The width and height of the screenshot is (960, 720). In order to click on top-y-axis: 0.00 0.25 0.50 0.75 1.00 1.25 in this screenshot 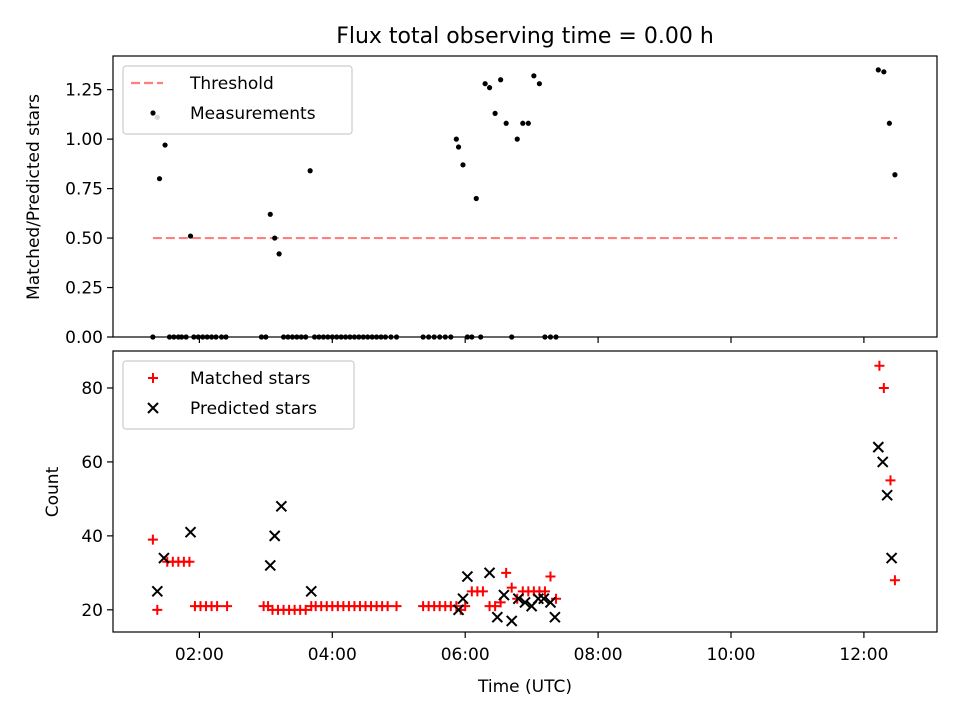, I will do `click(89, 214)`.